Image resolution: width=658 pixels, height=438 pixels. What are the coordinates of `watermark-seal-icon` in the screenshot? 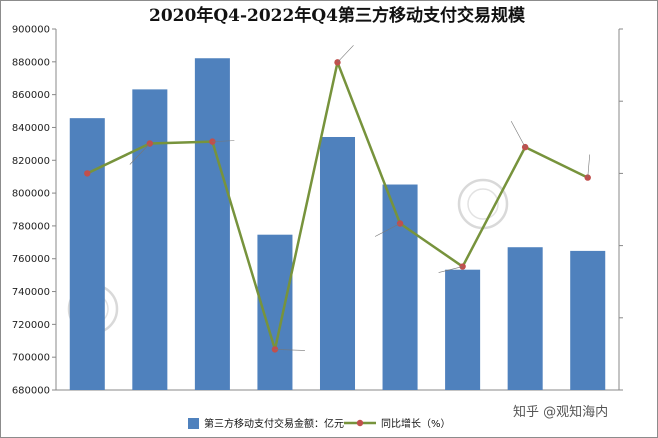 It's located at (483, 204).